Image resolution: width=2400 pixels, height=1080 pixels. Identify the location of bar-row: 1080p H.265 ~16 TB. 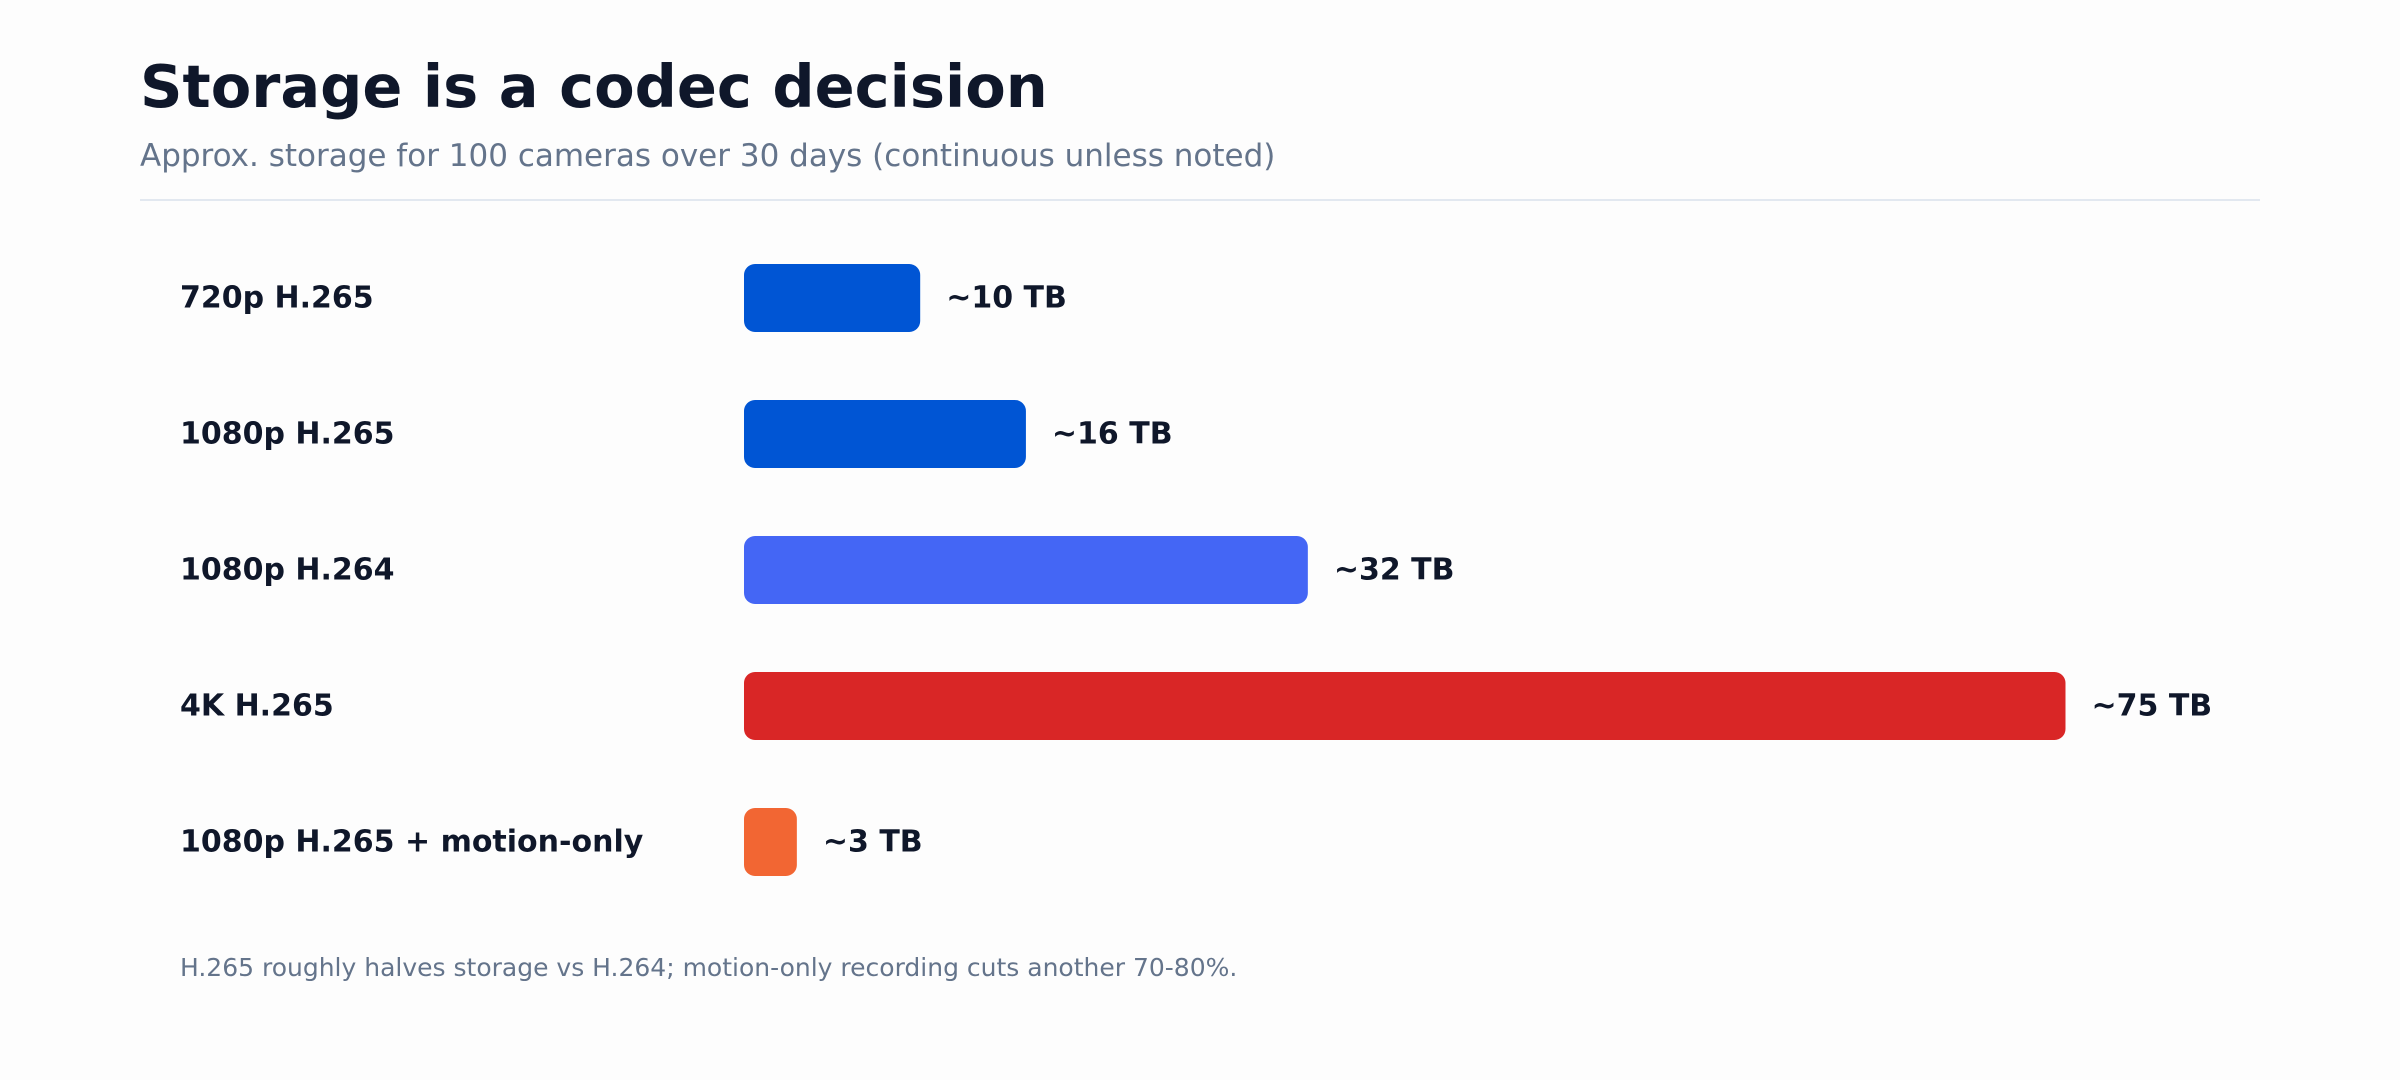
(676, 434).